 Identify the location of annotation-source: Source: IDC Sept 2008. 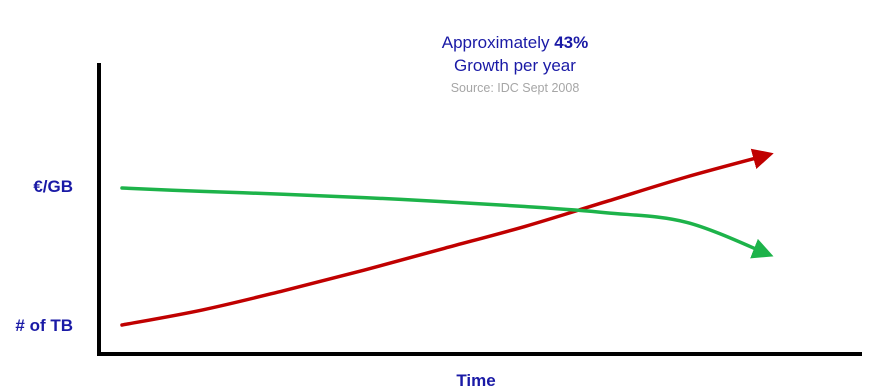
(515, 88).